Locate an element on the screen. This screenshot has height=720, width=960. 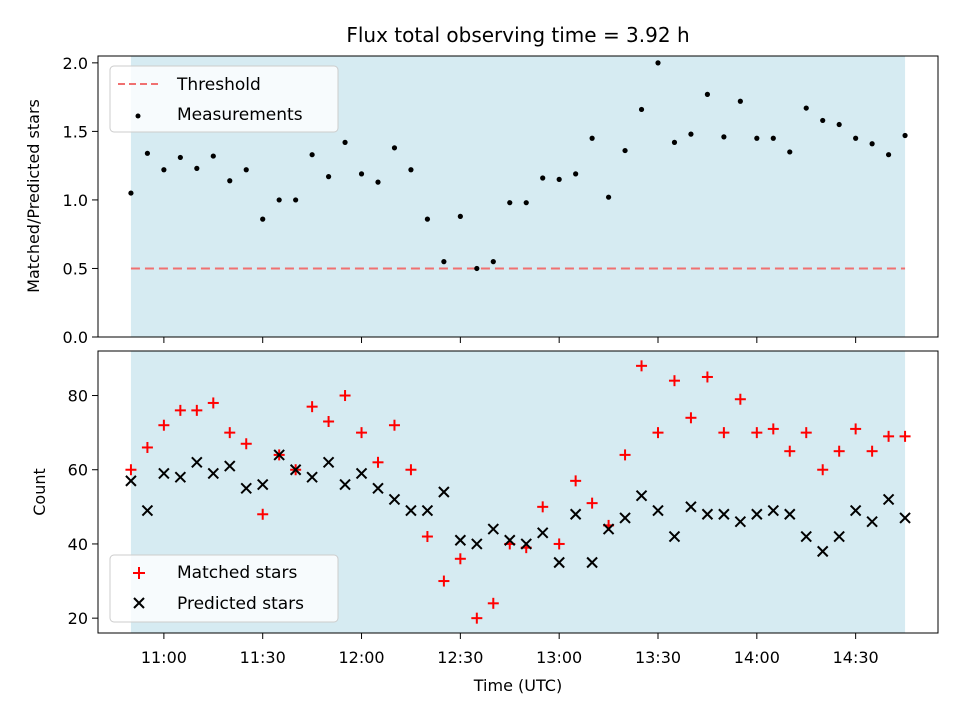
predicted-stars-series is located at coordinates (518, 509).